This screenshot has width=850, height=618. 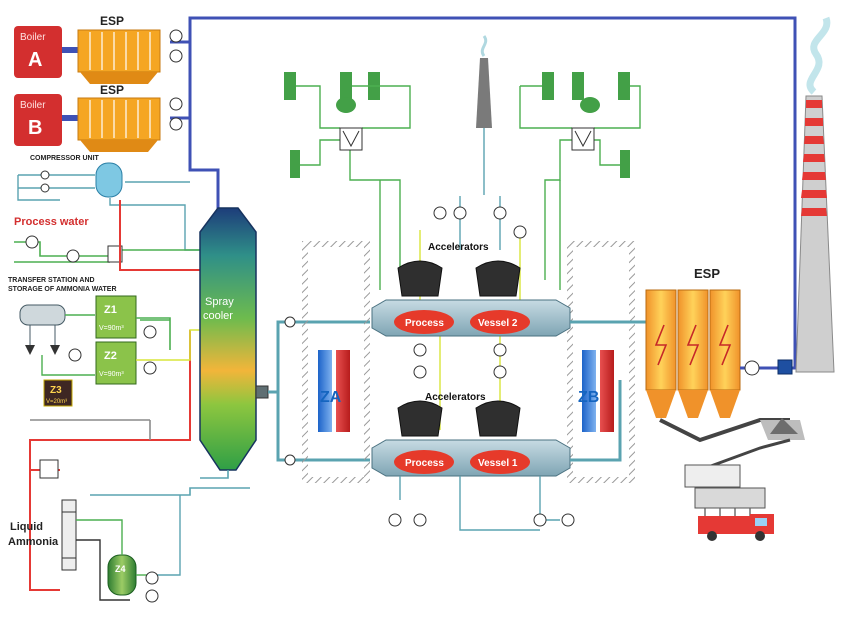 What do you see at coordinates (152, 587) in the screenshot?
I see `pt-pumps` at bounding box center [152, 587].